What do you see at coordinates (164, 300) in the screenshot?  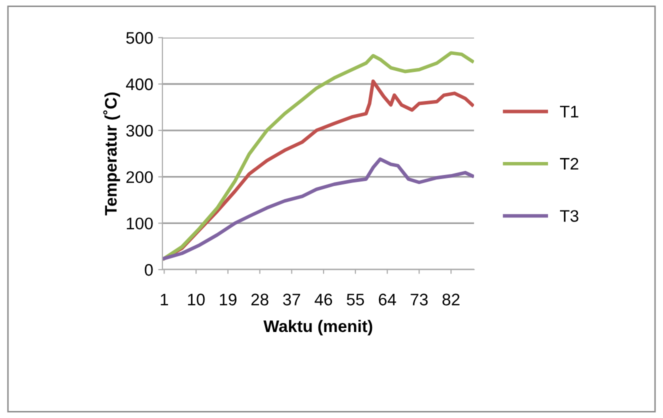 I see `x-tick-label: 1` at bounding box center [164, 300].